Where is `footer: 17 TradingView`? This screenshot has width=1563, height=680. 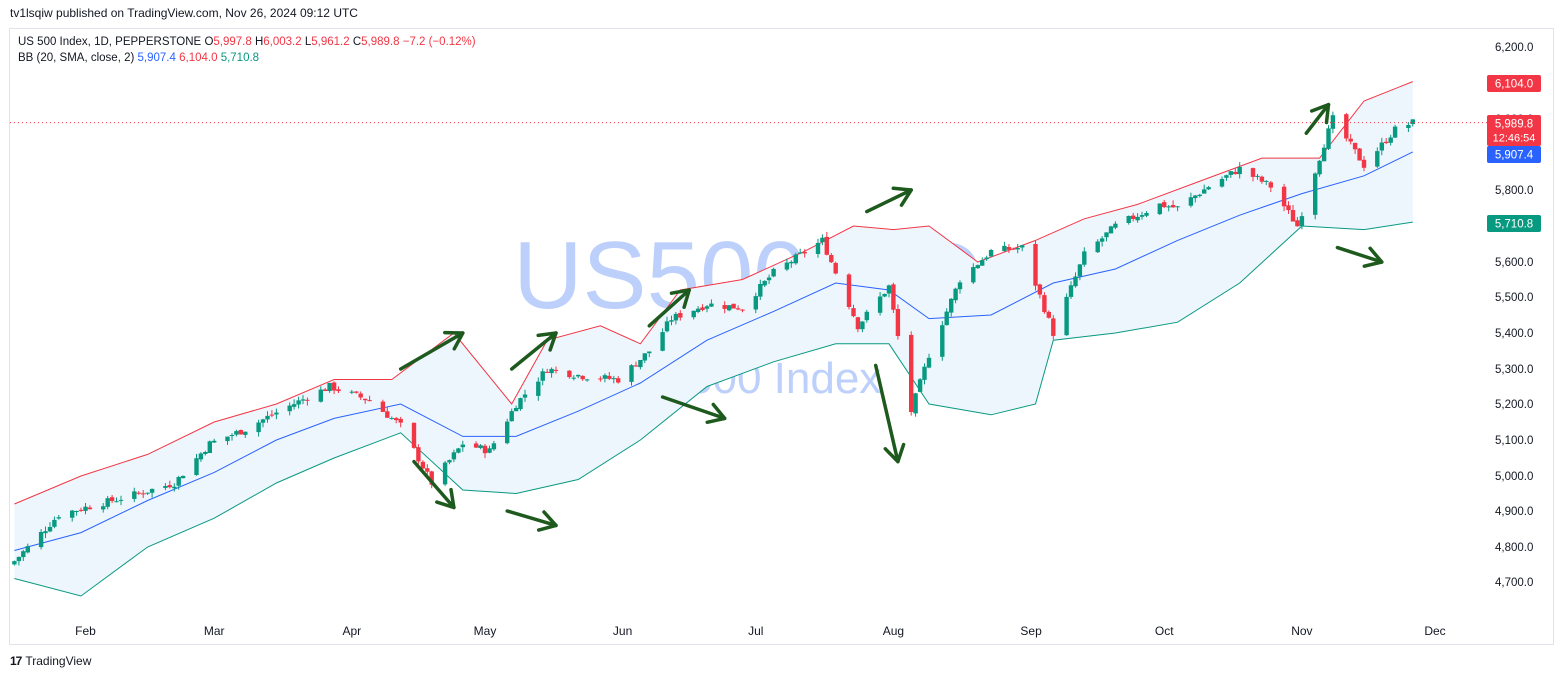 footer: 17 TradingView is located at coordinates (50, 661).